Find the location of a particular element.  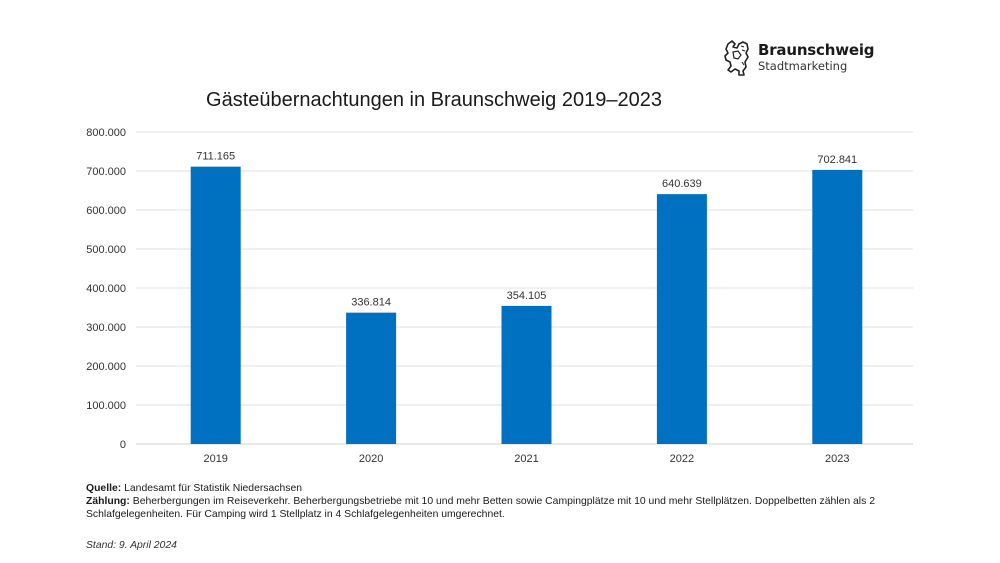

y-tick-label: 300.000 is located at coordinates (106, 328).